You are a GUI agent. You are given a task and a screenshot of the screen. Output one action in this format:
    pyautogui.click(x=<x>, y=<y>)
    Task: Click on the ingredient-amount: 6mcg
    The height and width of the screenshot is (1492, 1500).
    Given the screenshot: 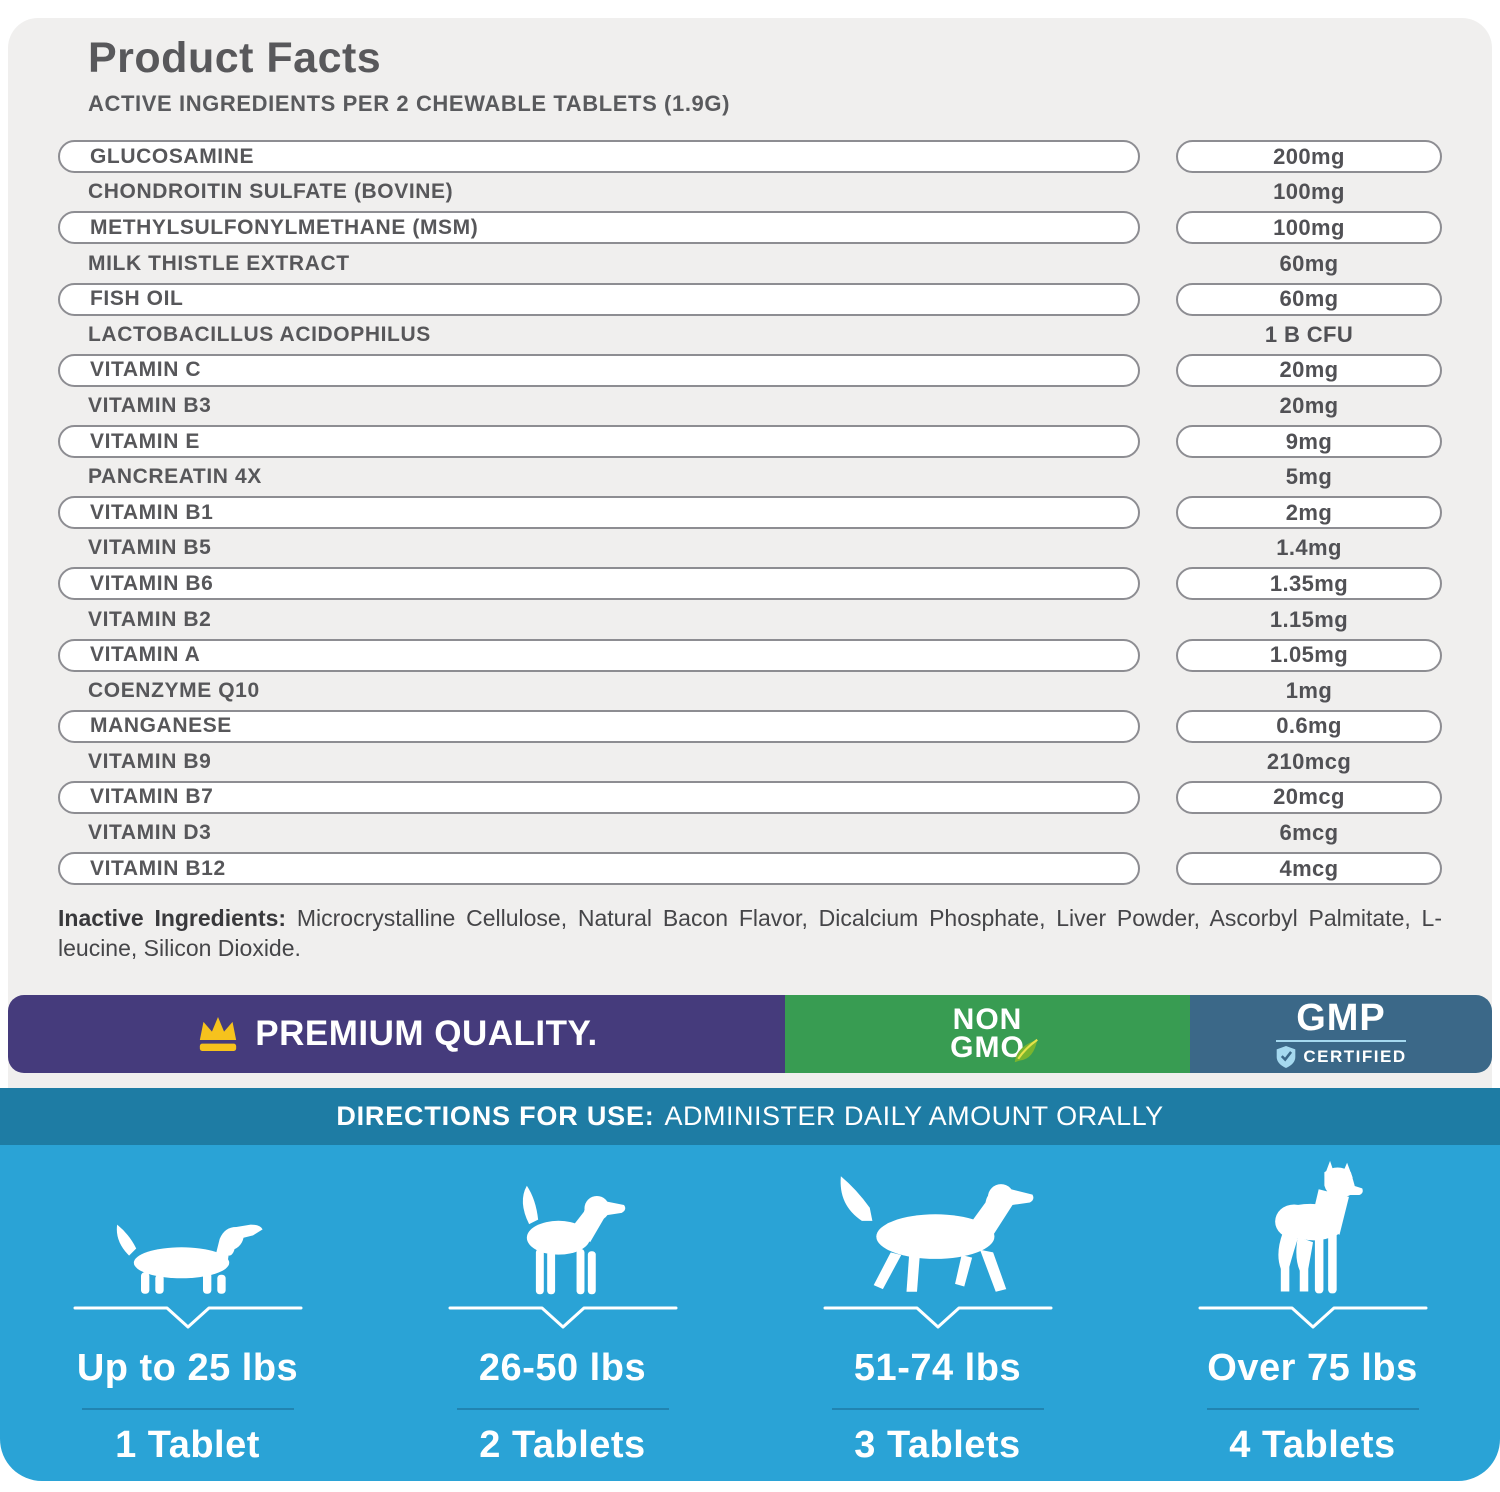 What is the action you would take?
    pyautogui.click(x=1309, y=833)
    